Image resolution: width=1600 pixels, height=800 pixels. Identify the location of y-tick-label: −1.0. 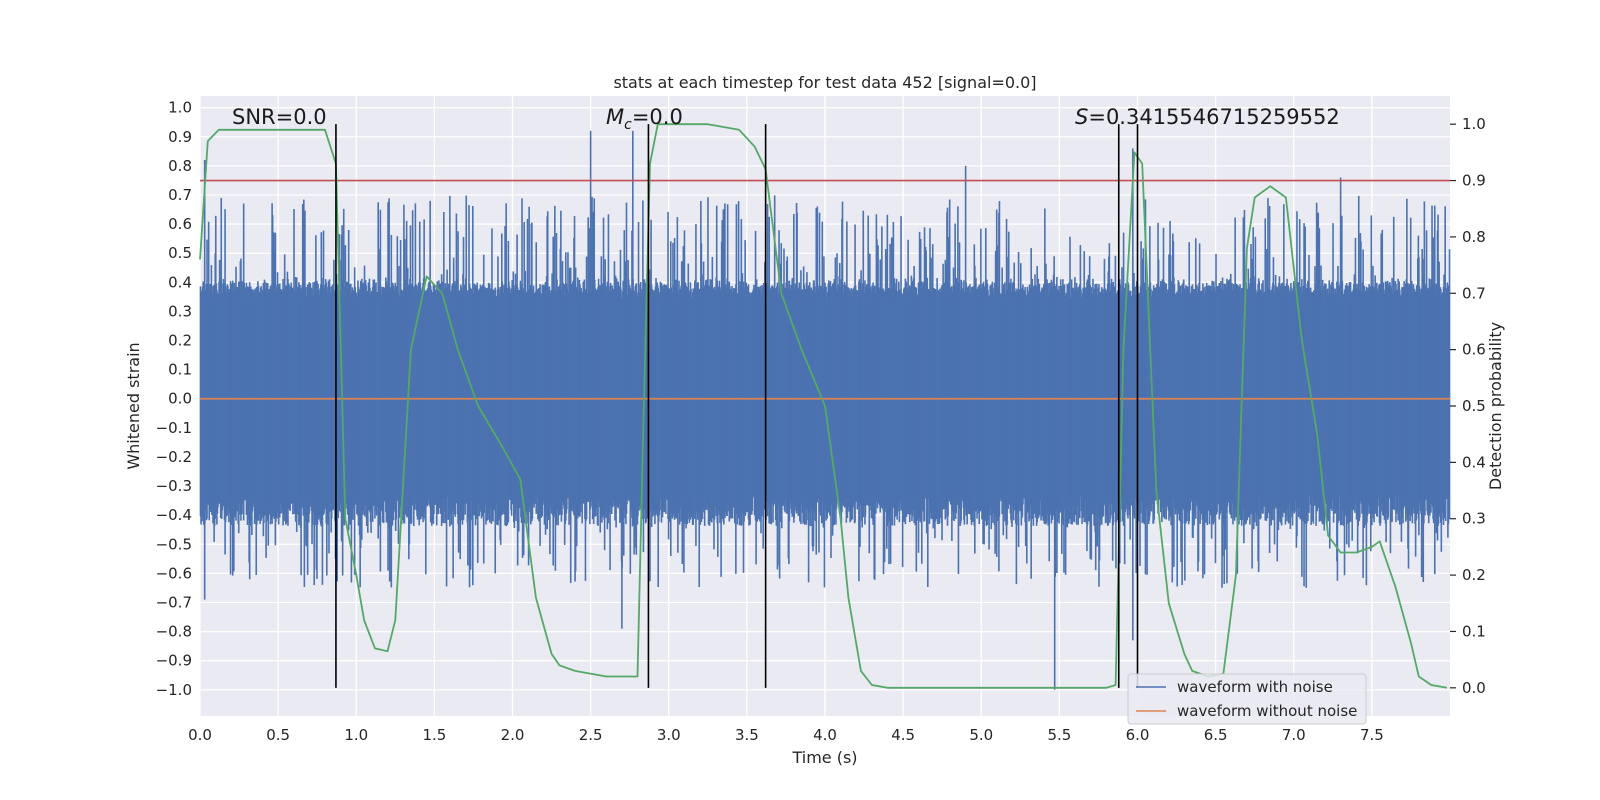
(174, 690).